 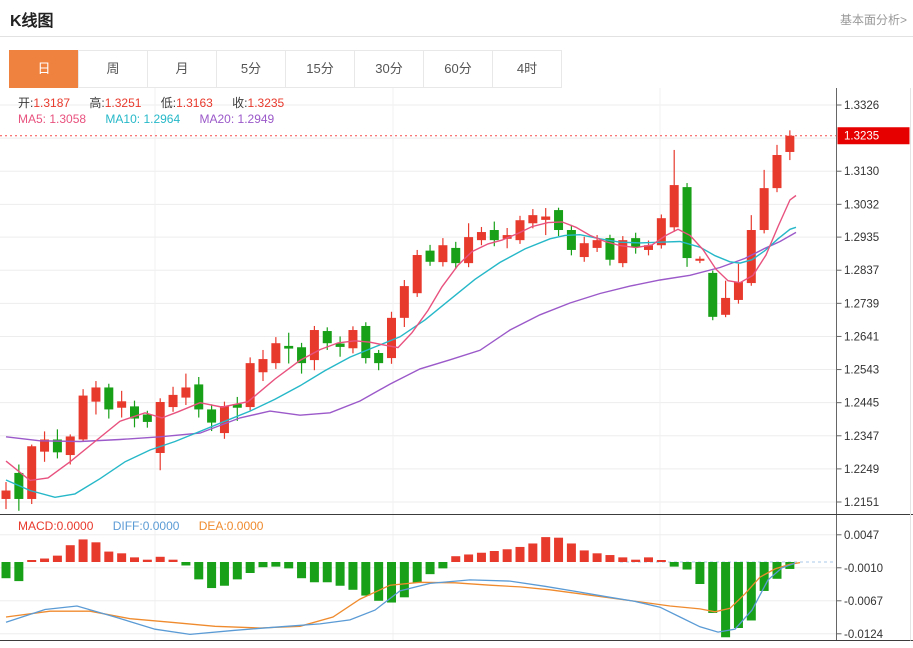 I want to click on axis-tick-label: 1.3032, so click(x=861, y=205).